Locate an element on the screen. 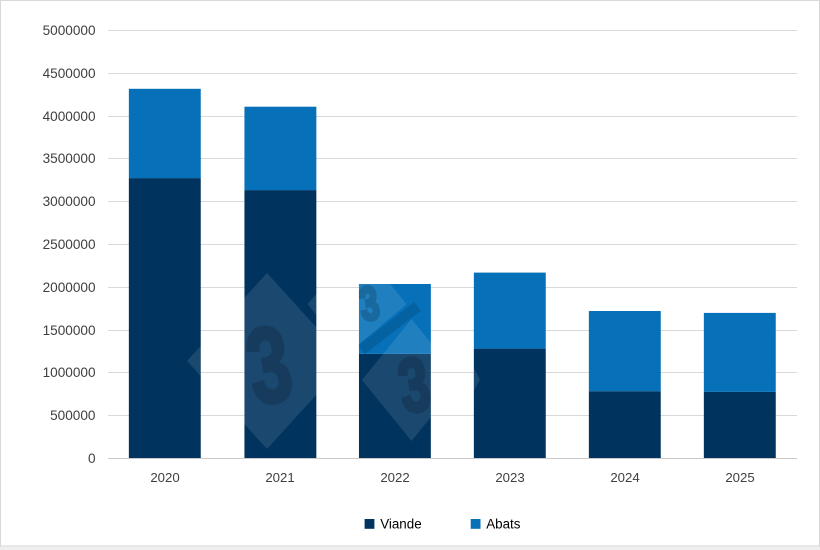 This screenshot has height=550, width=820. svg-text: 500000 is located at coordinates (73, 415).